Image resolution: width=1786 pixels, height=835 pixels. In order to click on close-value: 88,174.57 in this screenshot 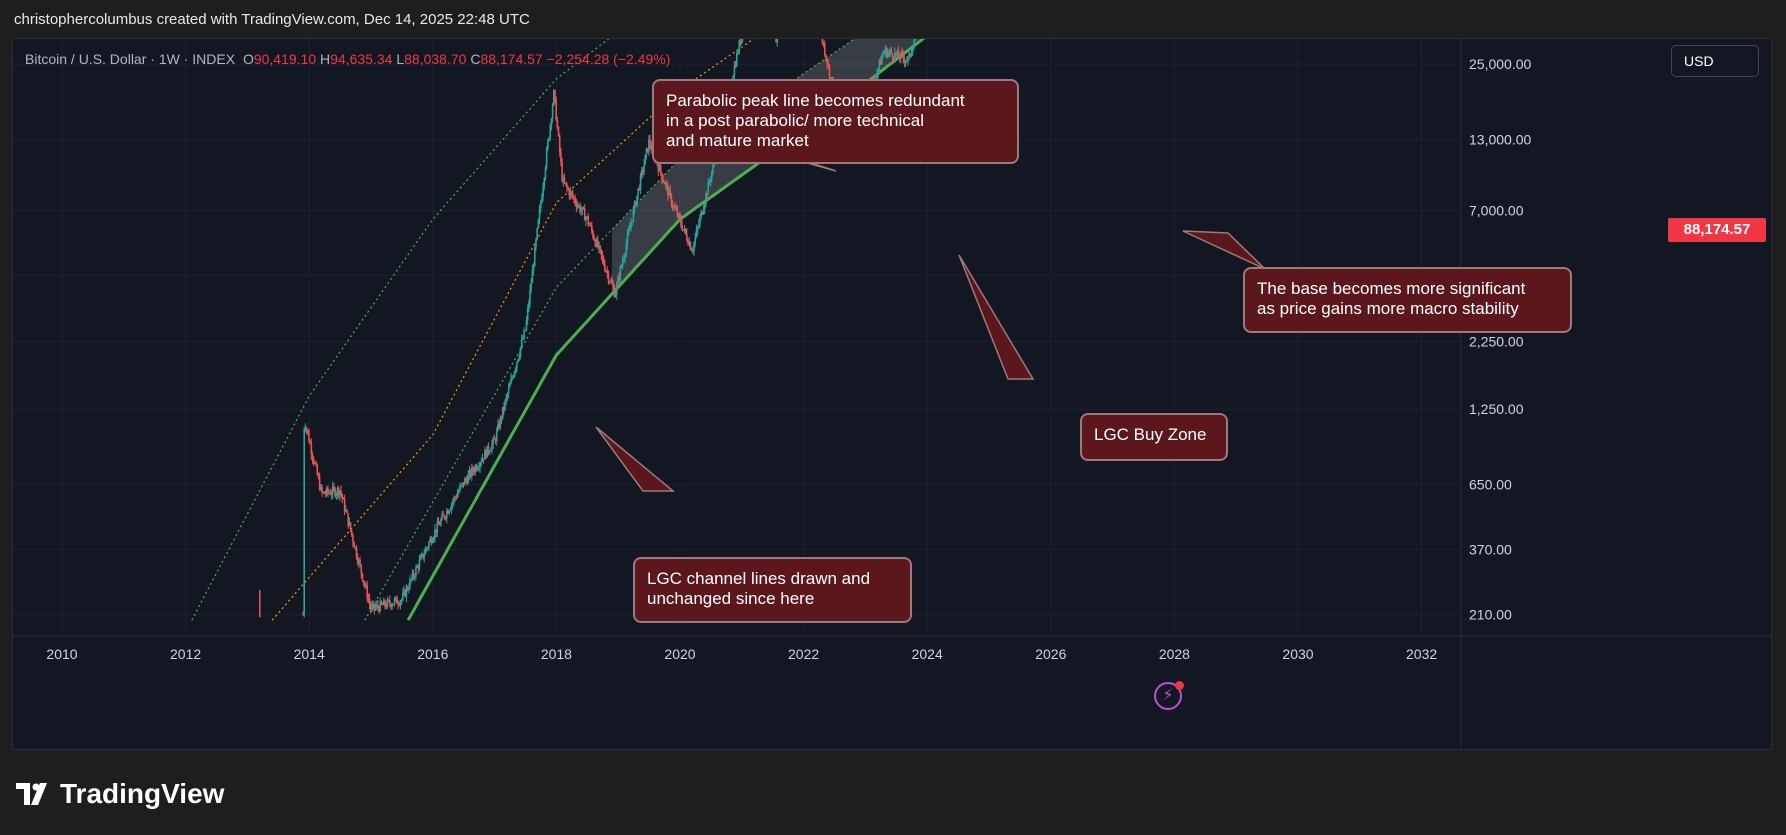, I will do `click(511, 59)`.